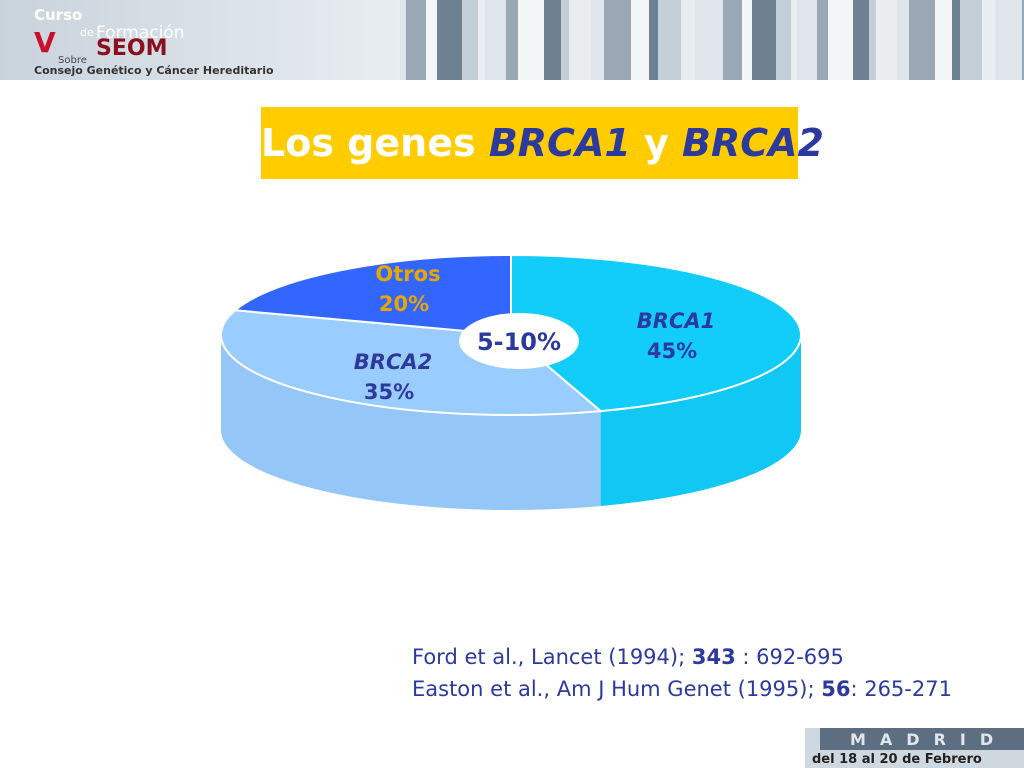 Image resolution: width=1024 pixels, height=768 pixels. Describe the element at coordinates (200, 40) in the screenshot. I see `logo-bg` at that location.